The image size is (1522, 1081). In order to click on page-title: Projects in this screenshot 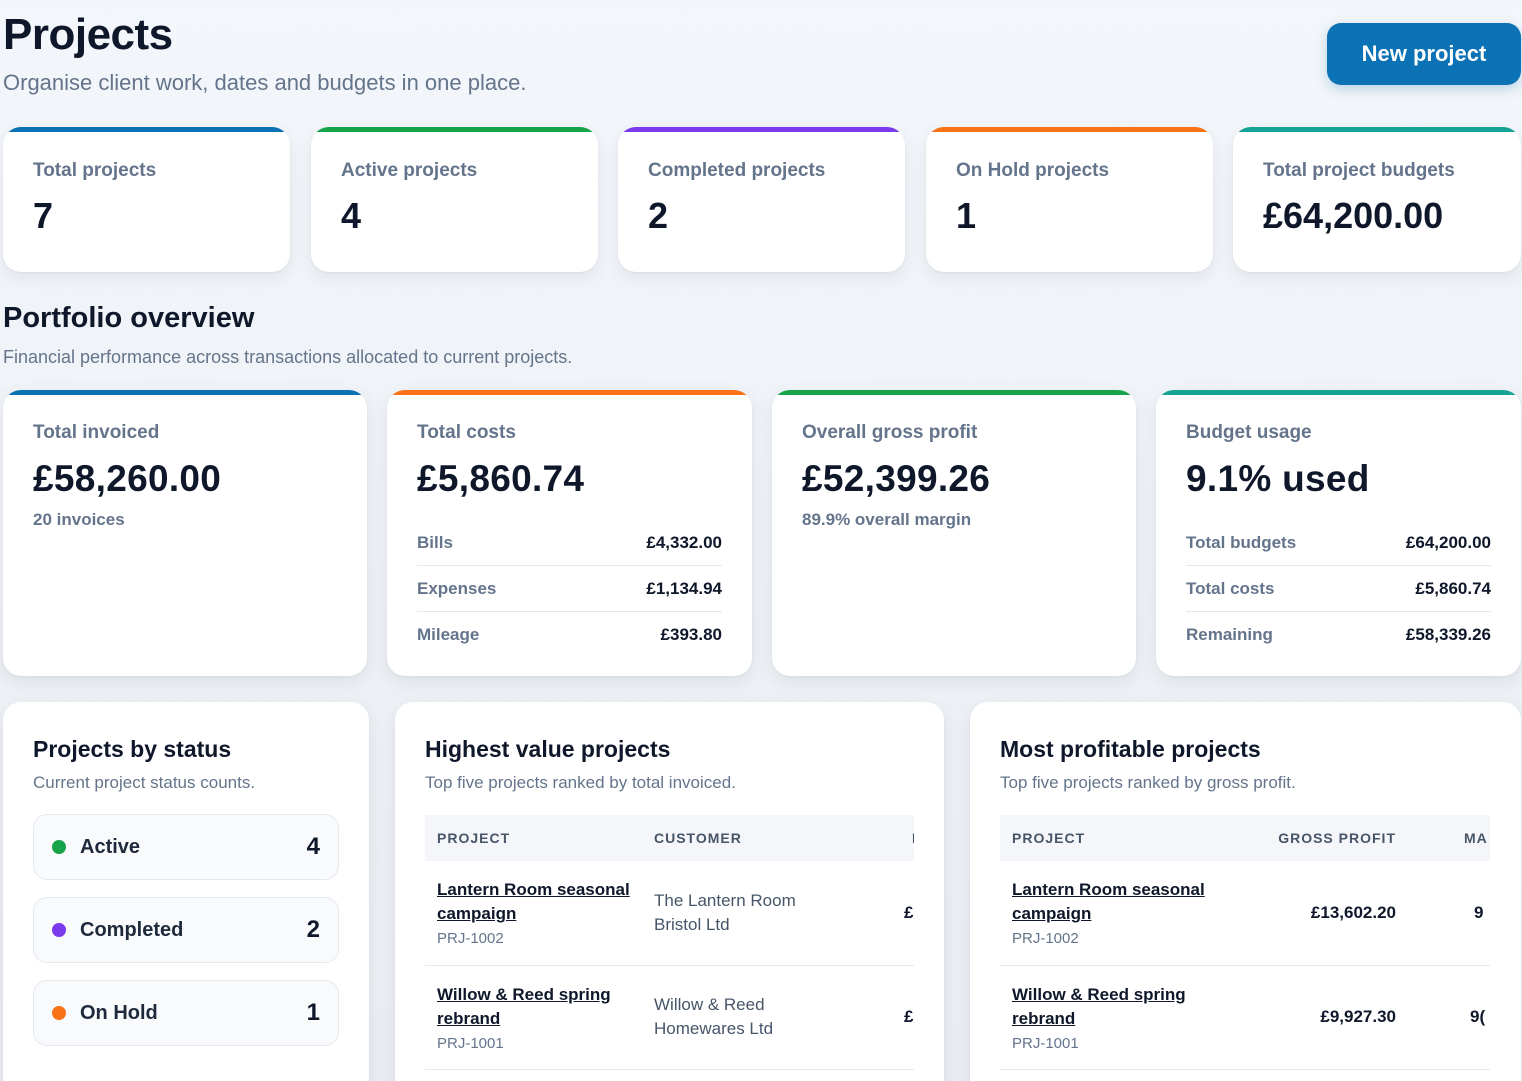, I will do `click(88, 34)`.